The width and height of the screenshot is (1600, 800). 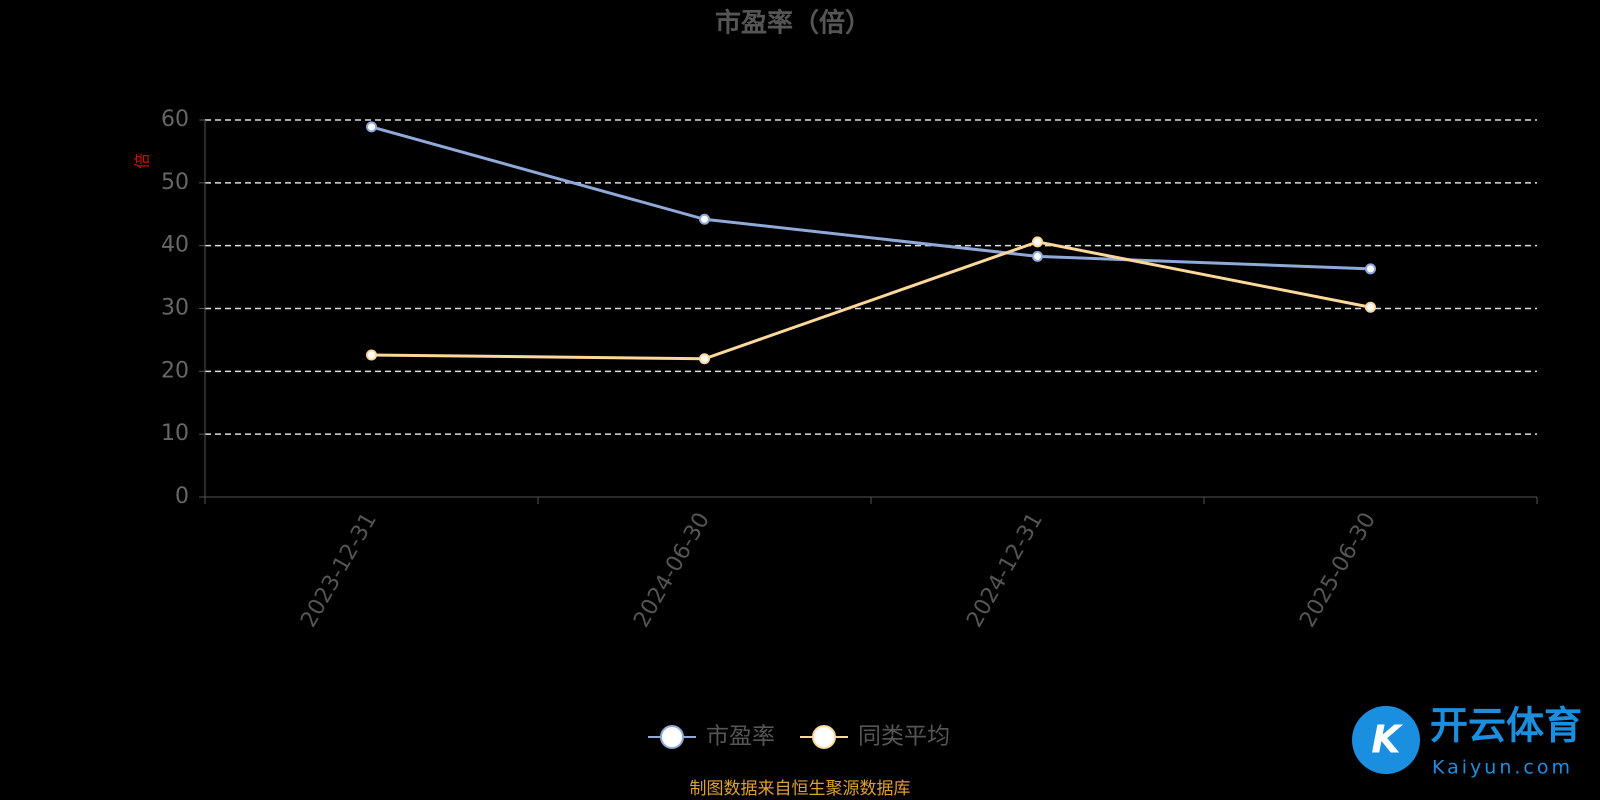 What do you see at coordinates (800, 789) in the screenshot?
I see `source-note: 制图数据来自恒生聚源数据库` at bounding box center [800, 789].